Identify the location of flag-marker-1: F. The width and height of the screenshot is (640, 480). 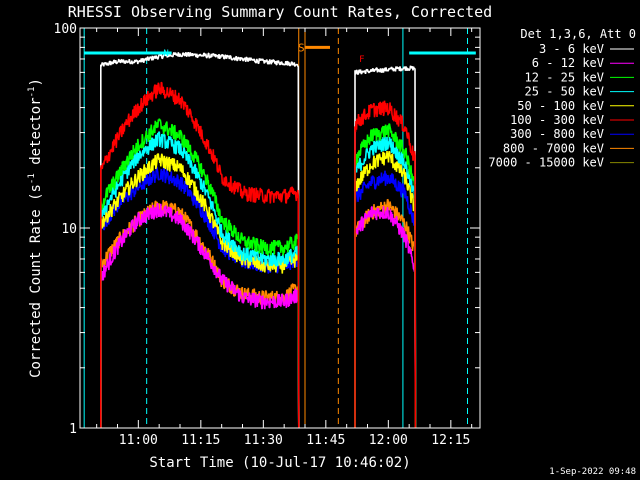
(361, 60).